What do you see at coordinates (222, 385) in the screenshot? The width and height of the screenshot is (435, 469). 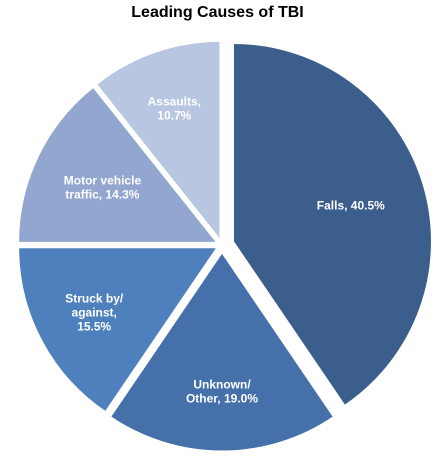 I see `slice-label-line: Unknown/` at bounding box center [222, 385].